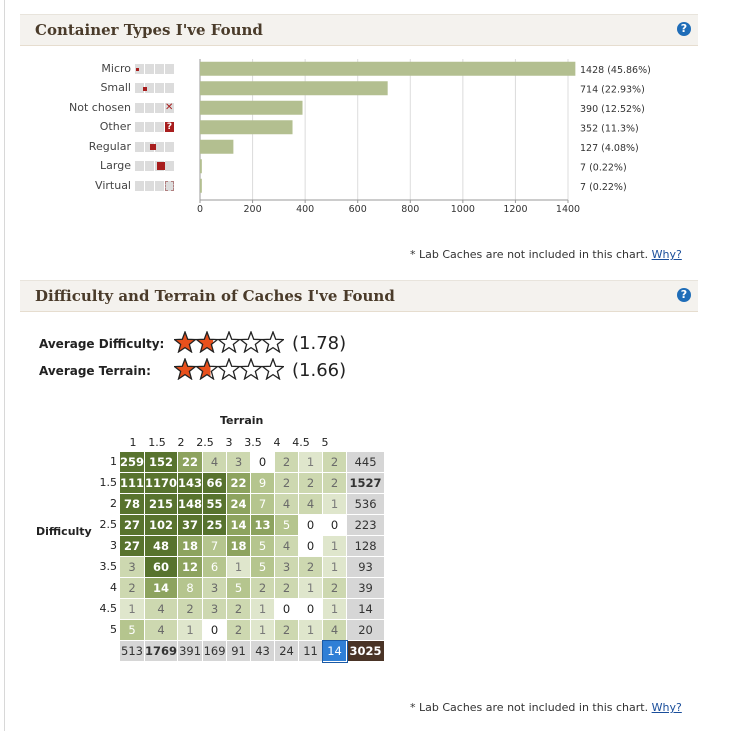 The image size is (753, 731). I want to click on terrain-header: 1, so click(133, 442).